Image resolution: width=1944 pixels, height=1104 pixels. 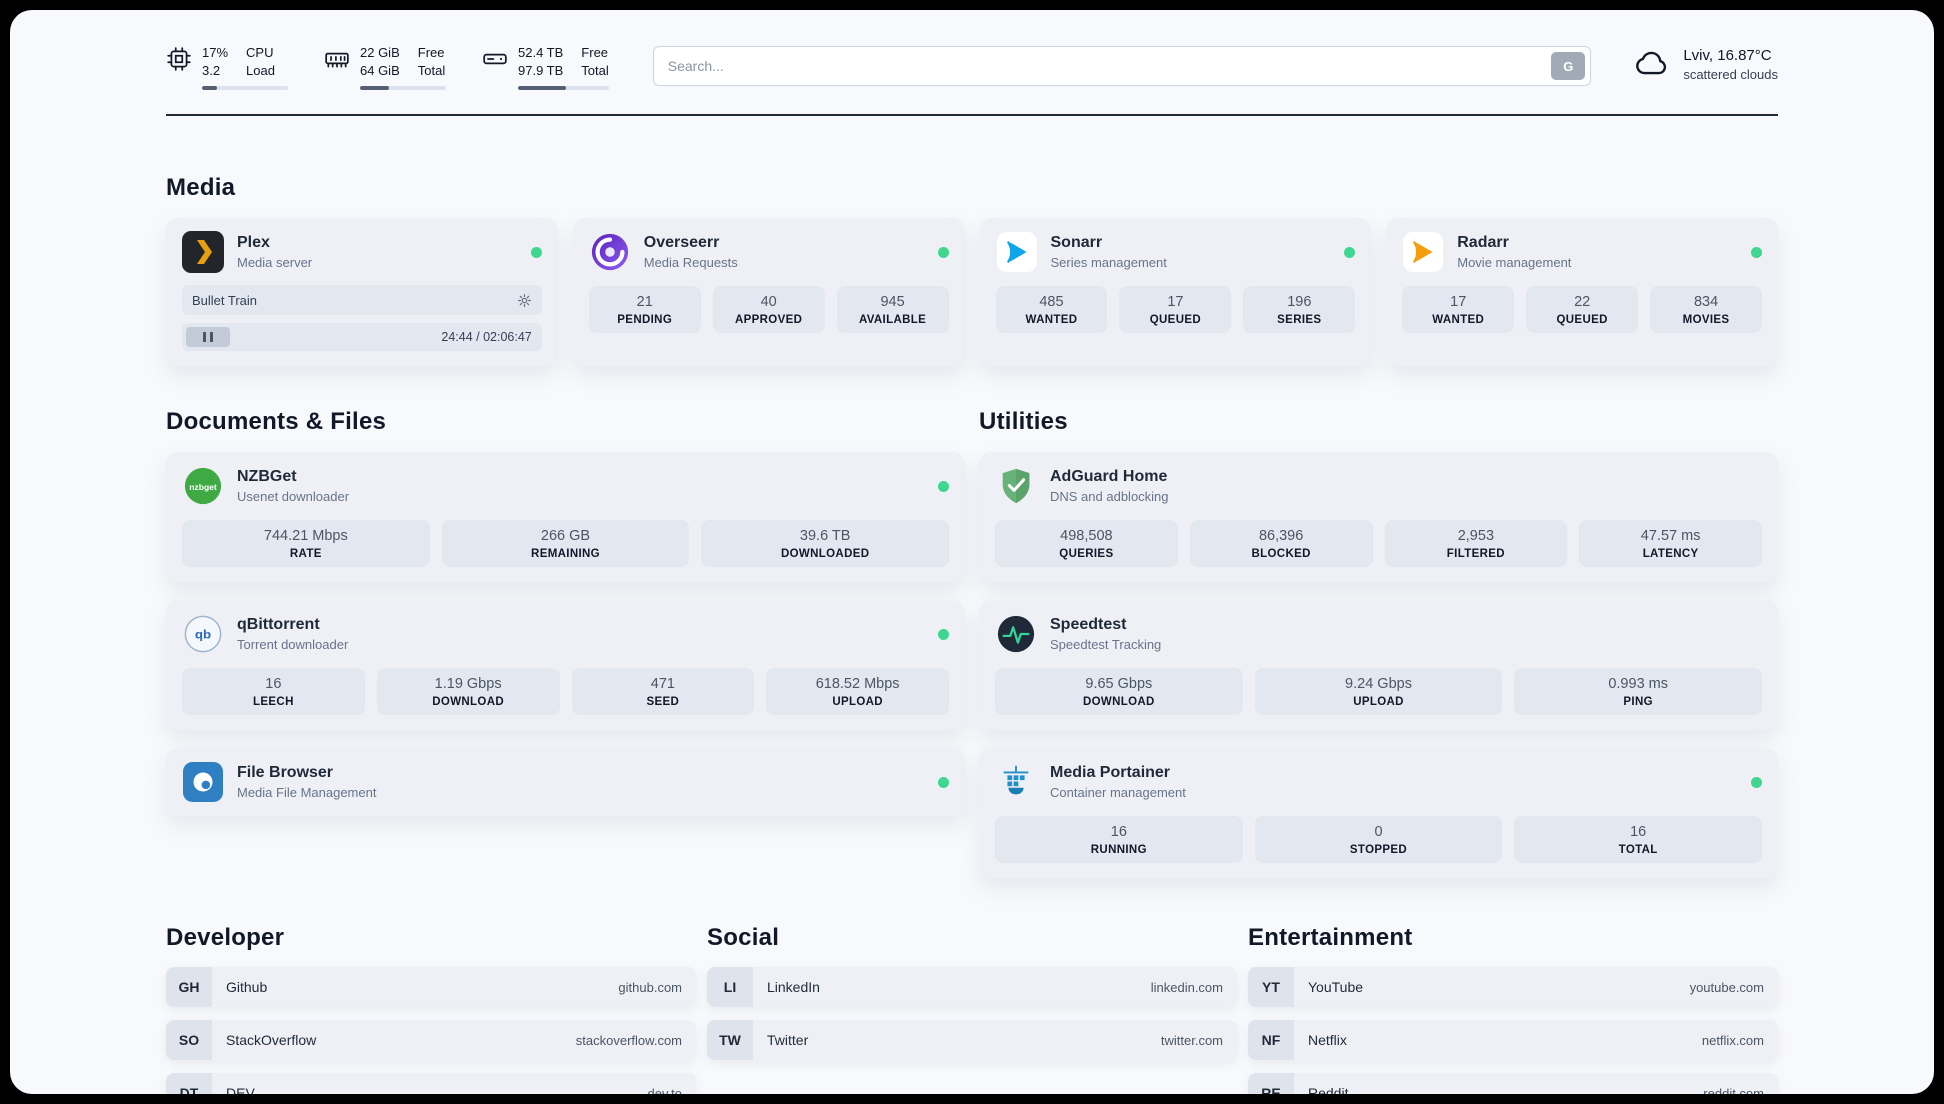 What do you see at coordinates (305, 554) in the screenshot?
I see `stat-label: RATE` at bounding box center [305, 554].